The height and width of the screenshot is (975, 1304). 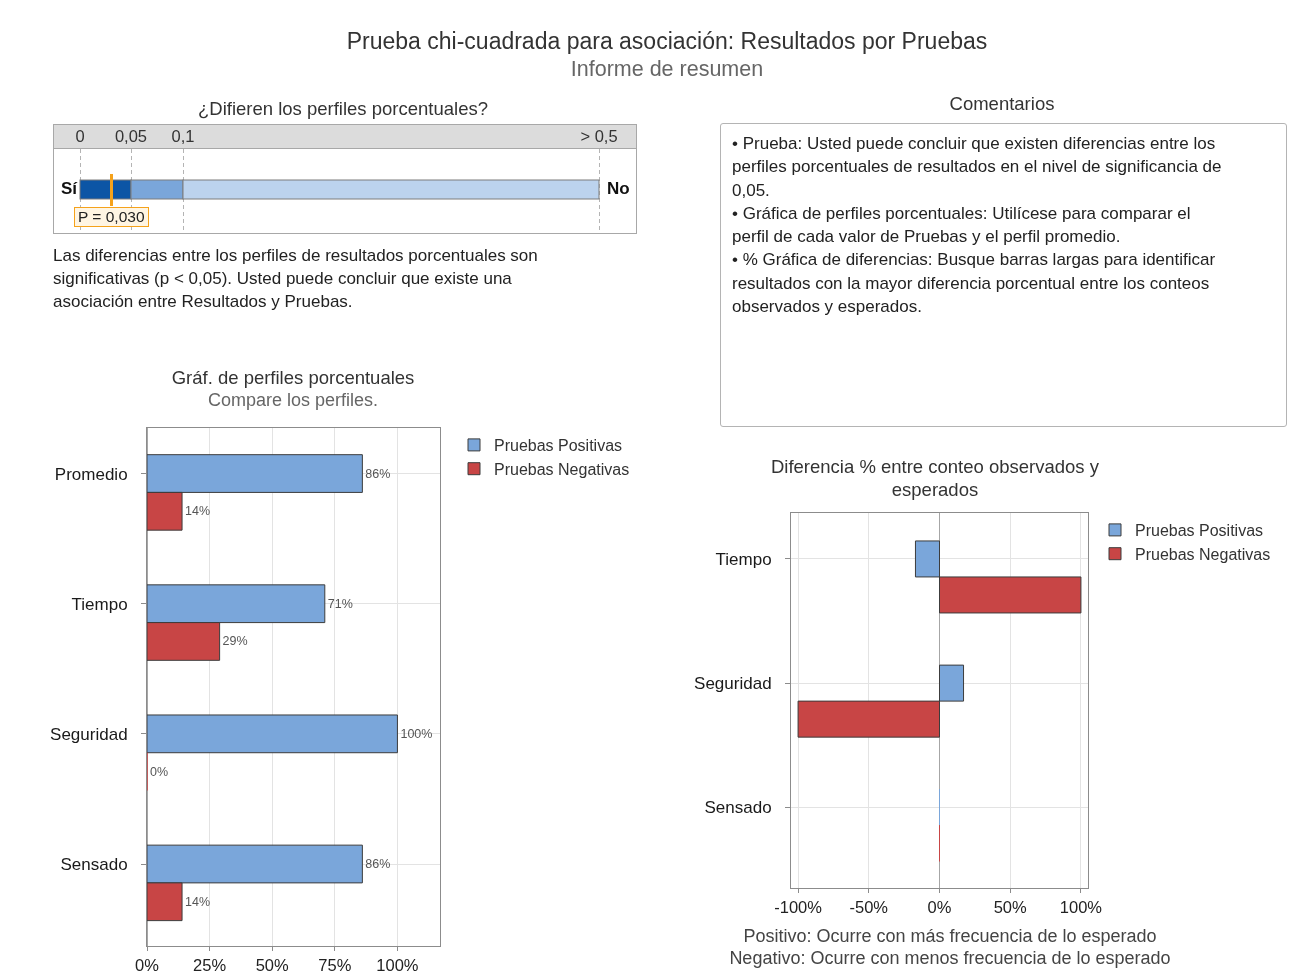 What do you see at coordinates (80, 136) in the screenshot?
I see `text: 0` at bounding box center [80, 136].